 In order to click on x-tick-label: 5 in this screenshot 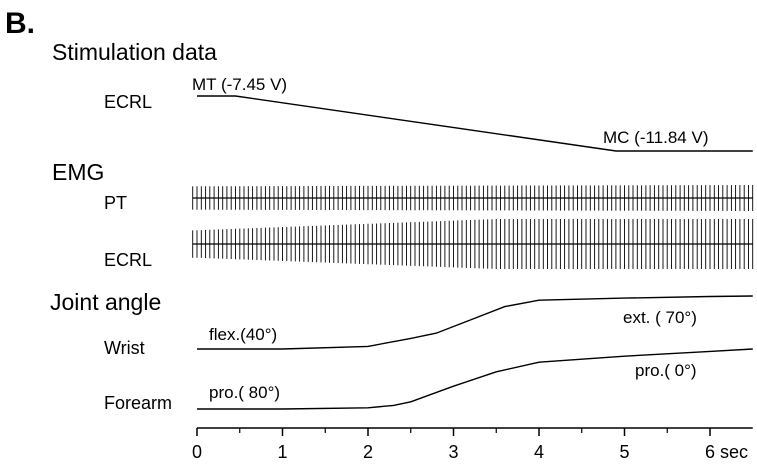, I will do `click(625, 452)`.